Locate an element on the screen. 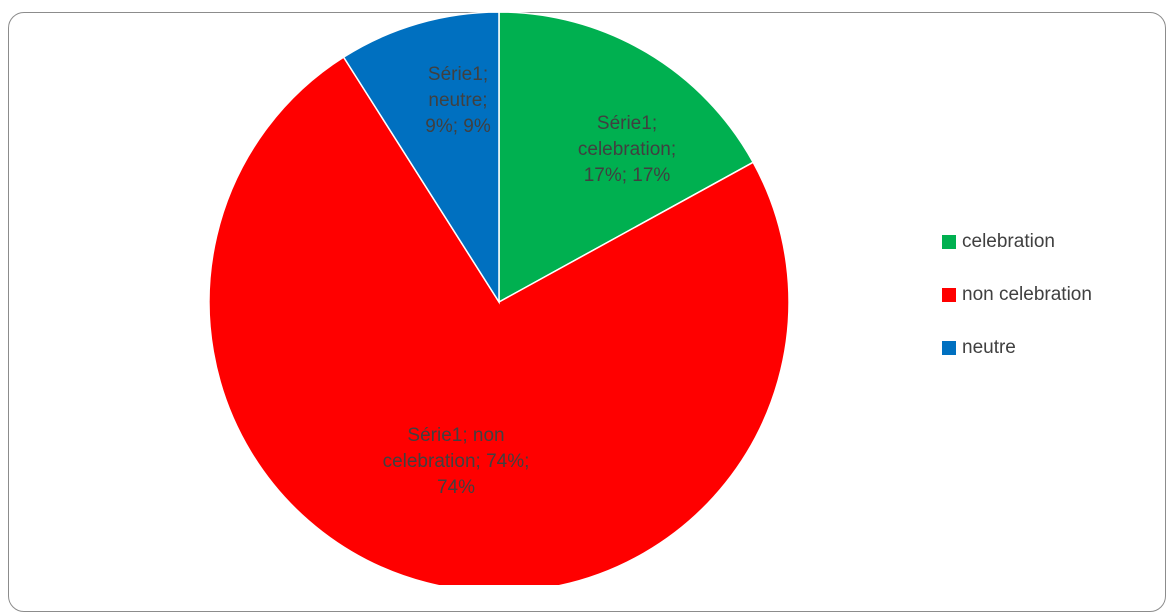 This screenshot has width=1169, height=612. data-label-line: celebration; is located at coordinates (627, 149).